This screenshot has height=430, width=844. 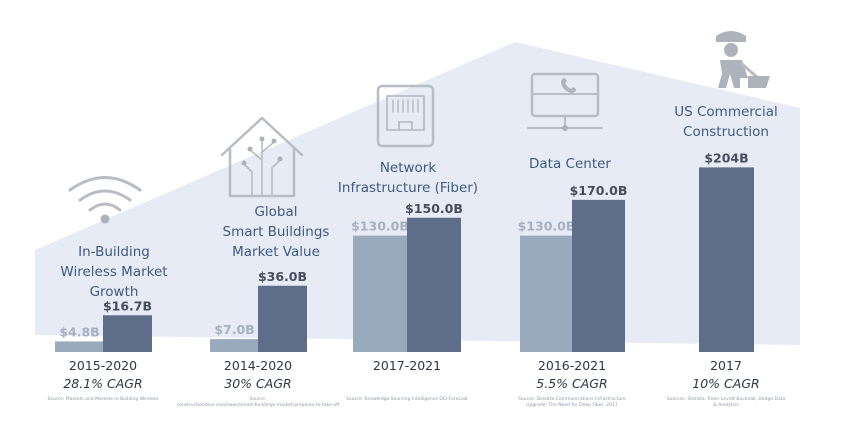 I want to click on bar-value-label: $170.0B, so click(x=599, y=190).